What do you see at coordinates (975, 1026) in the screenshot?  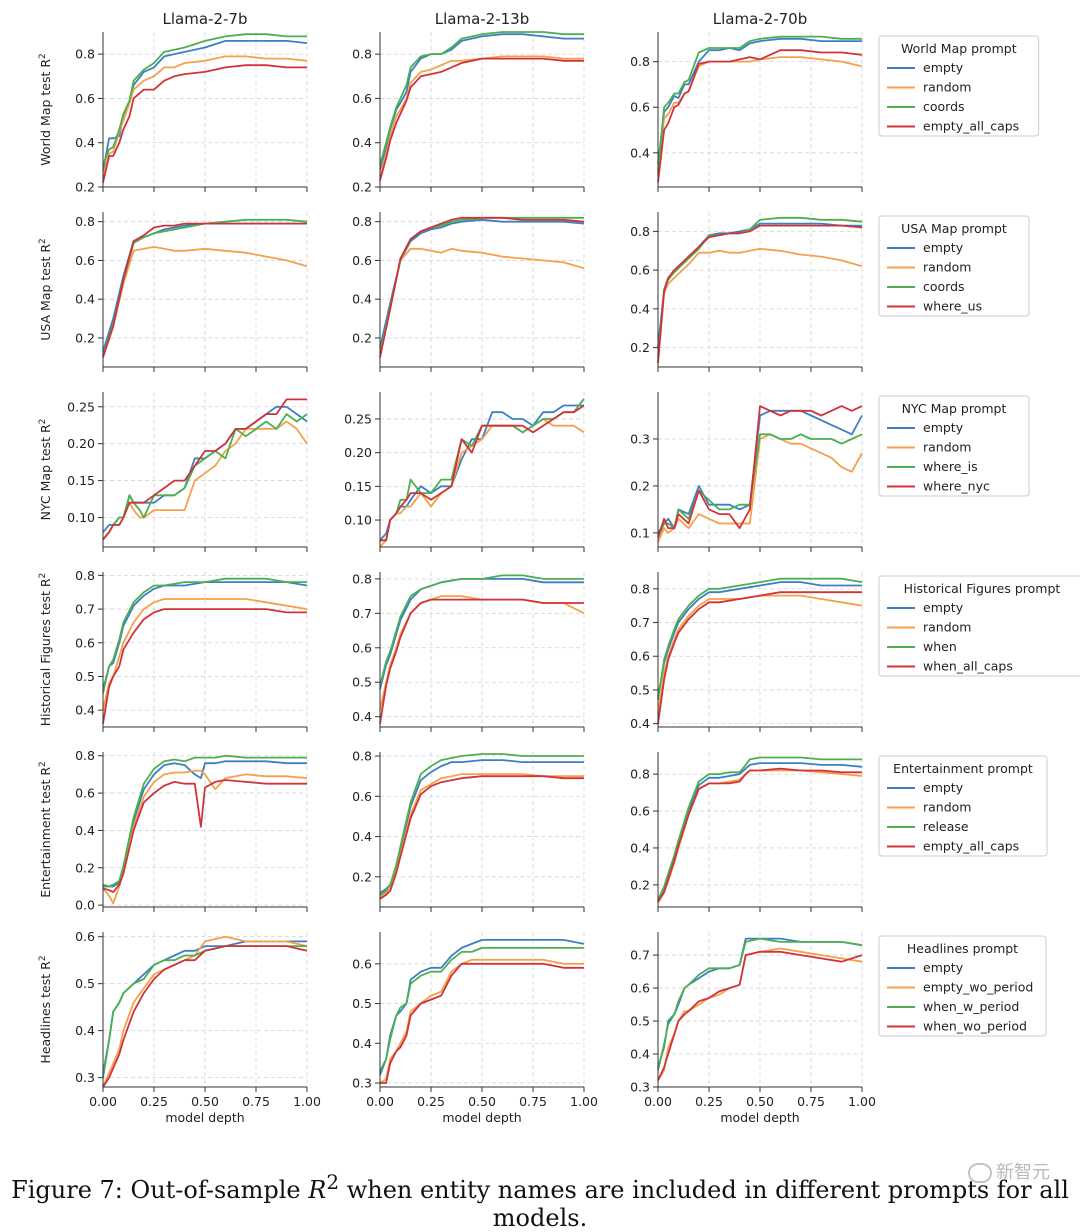 I see `legend-label-when-wo-period: when_wo_period` at bounding box center [975, 1026].